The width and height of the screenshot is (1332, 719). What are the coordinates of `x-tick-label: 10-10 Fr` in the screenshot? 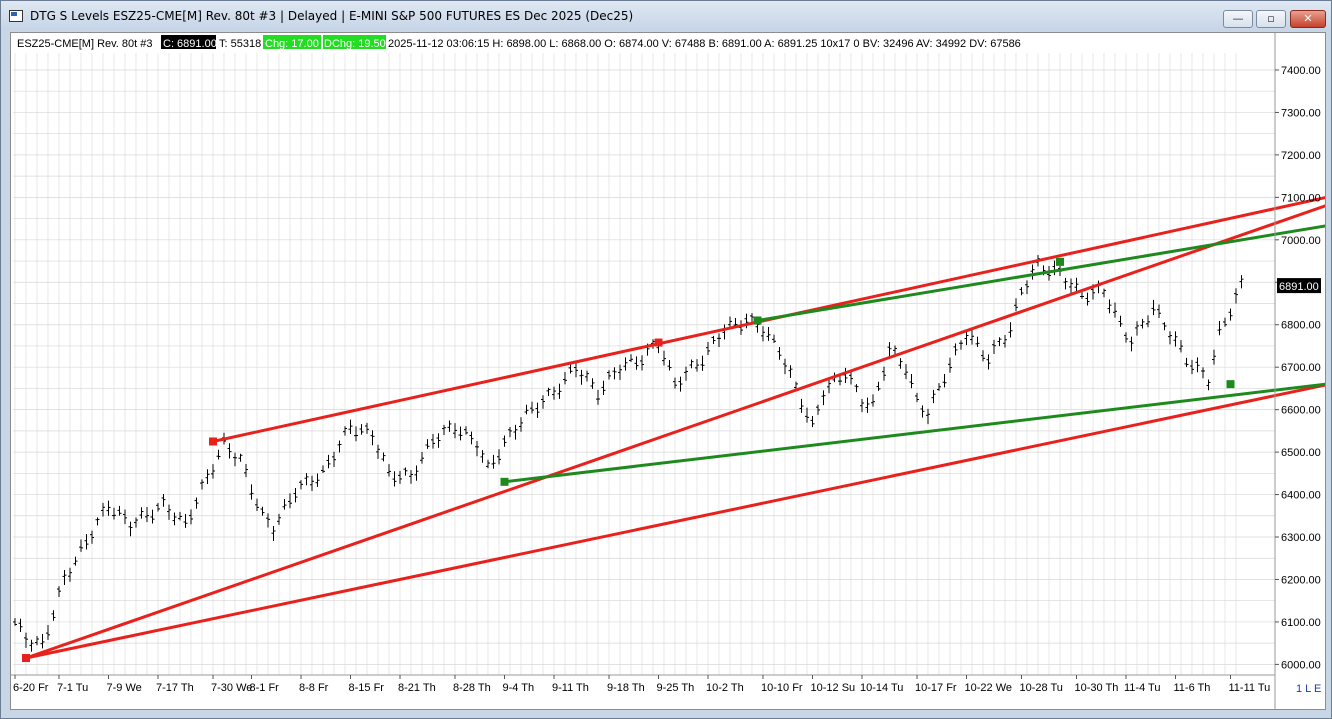 It's located at (782, 688).